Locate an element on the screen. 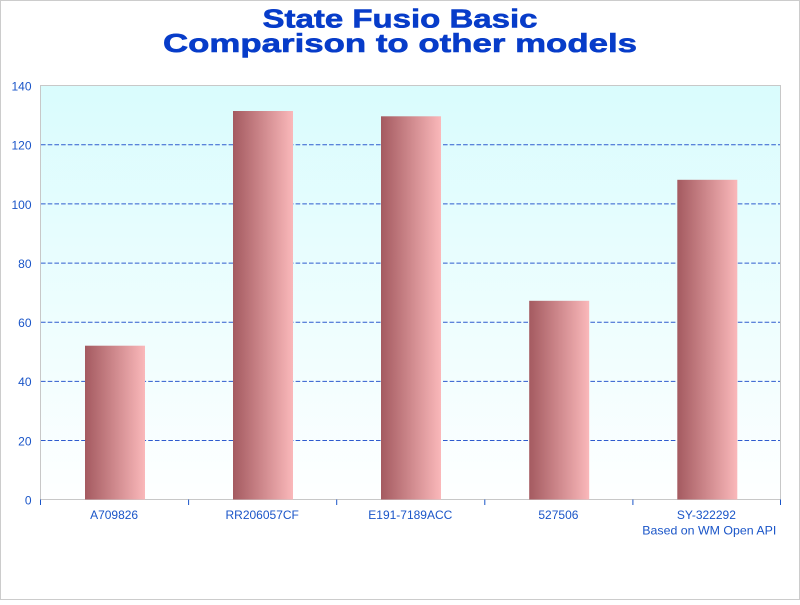  svg-text: 100 is located at coordinates (21, 205).